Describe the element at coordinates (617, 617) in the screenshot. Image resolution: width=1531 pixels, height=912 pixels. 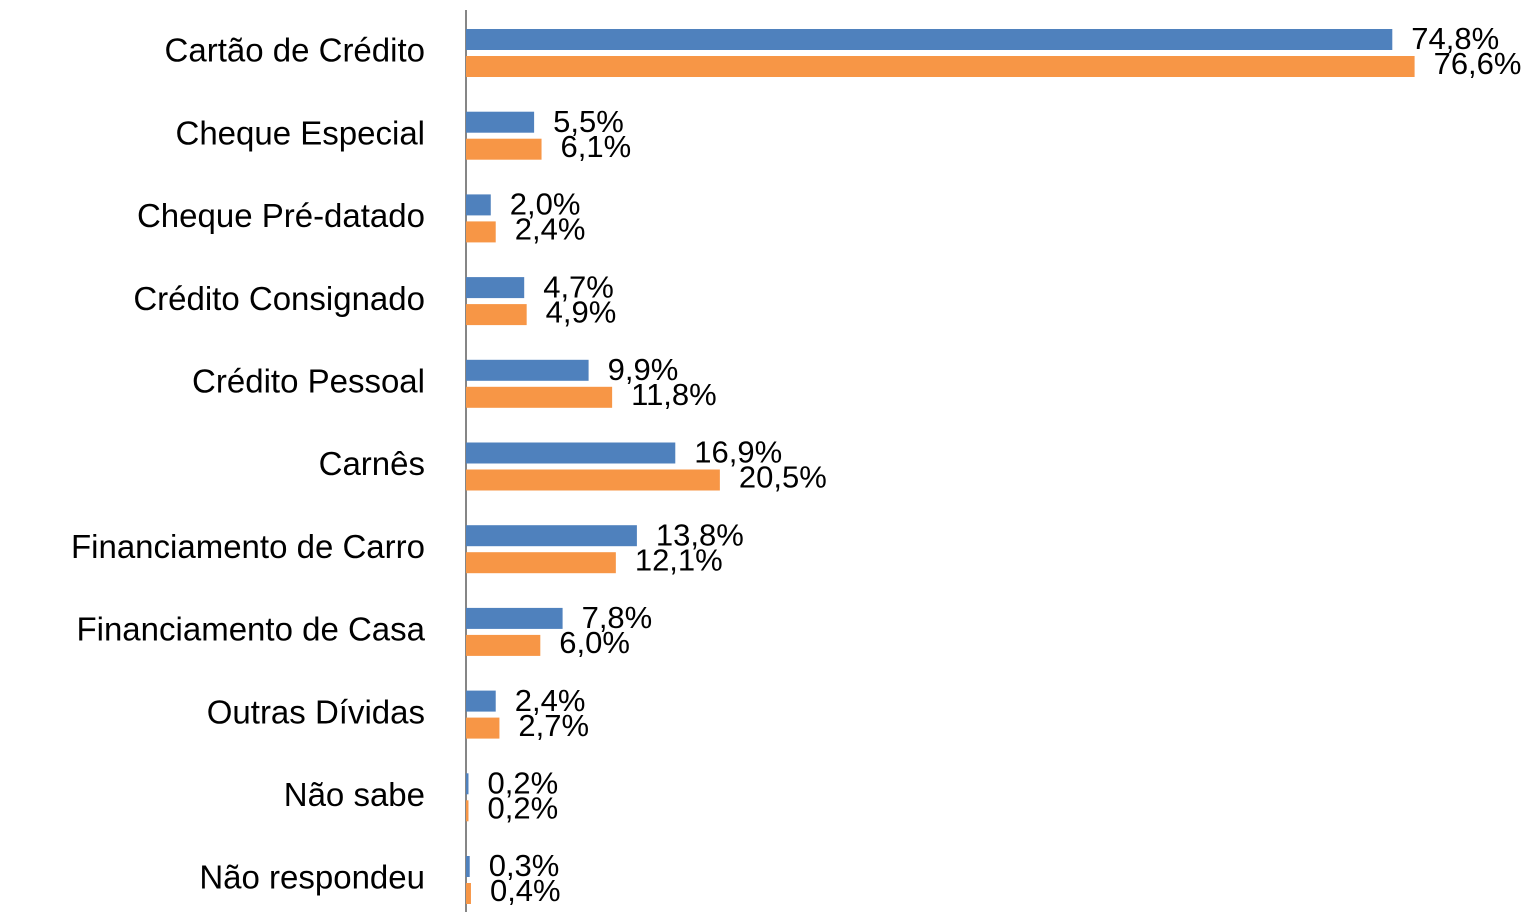
I see `value-label: 7,8%` at that location.